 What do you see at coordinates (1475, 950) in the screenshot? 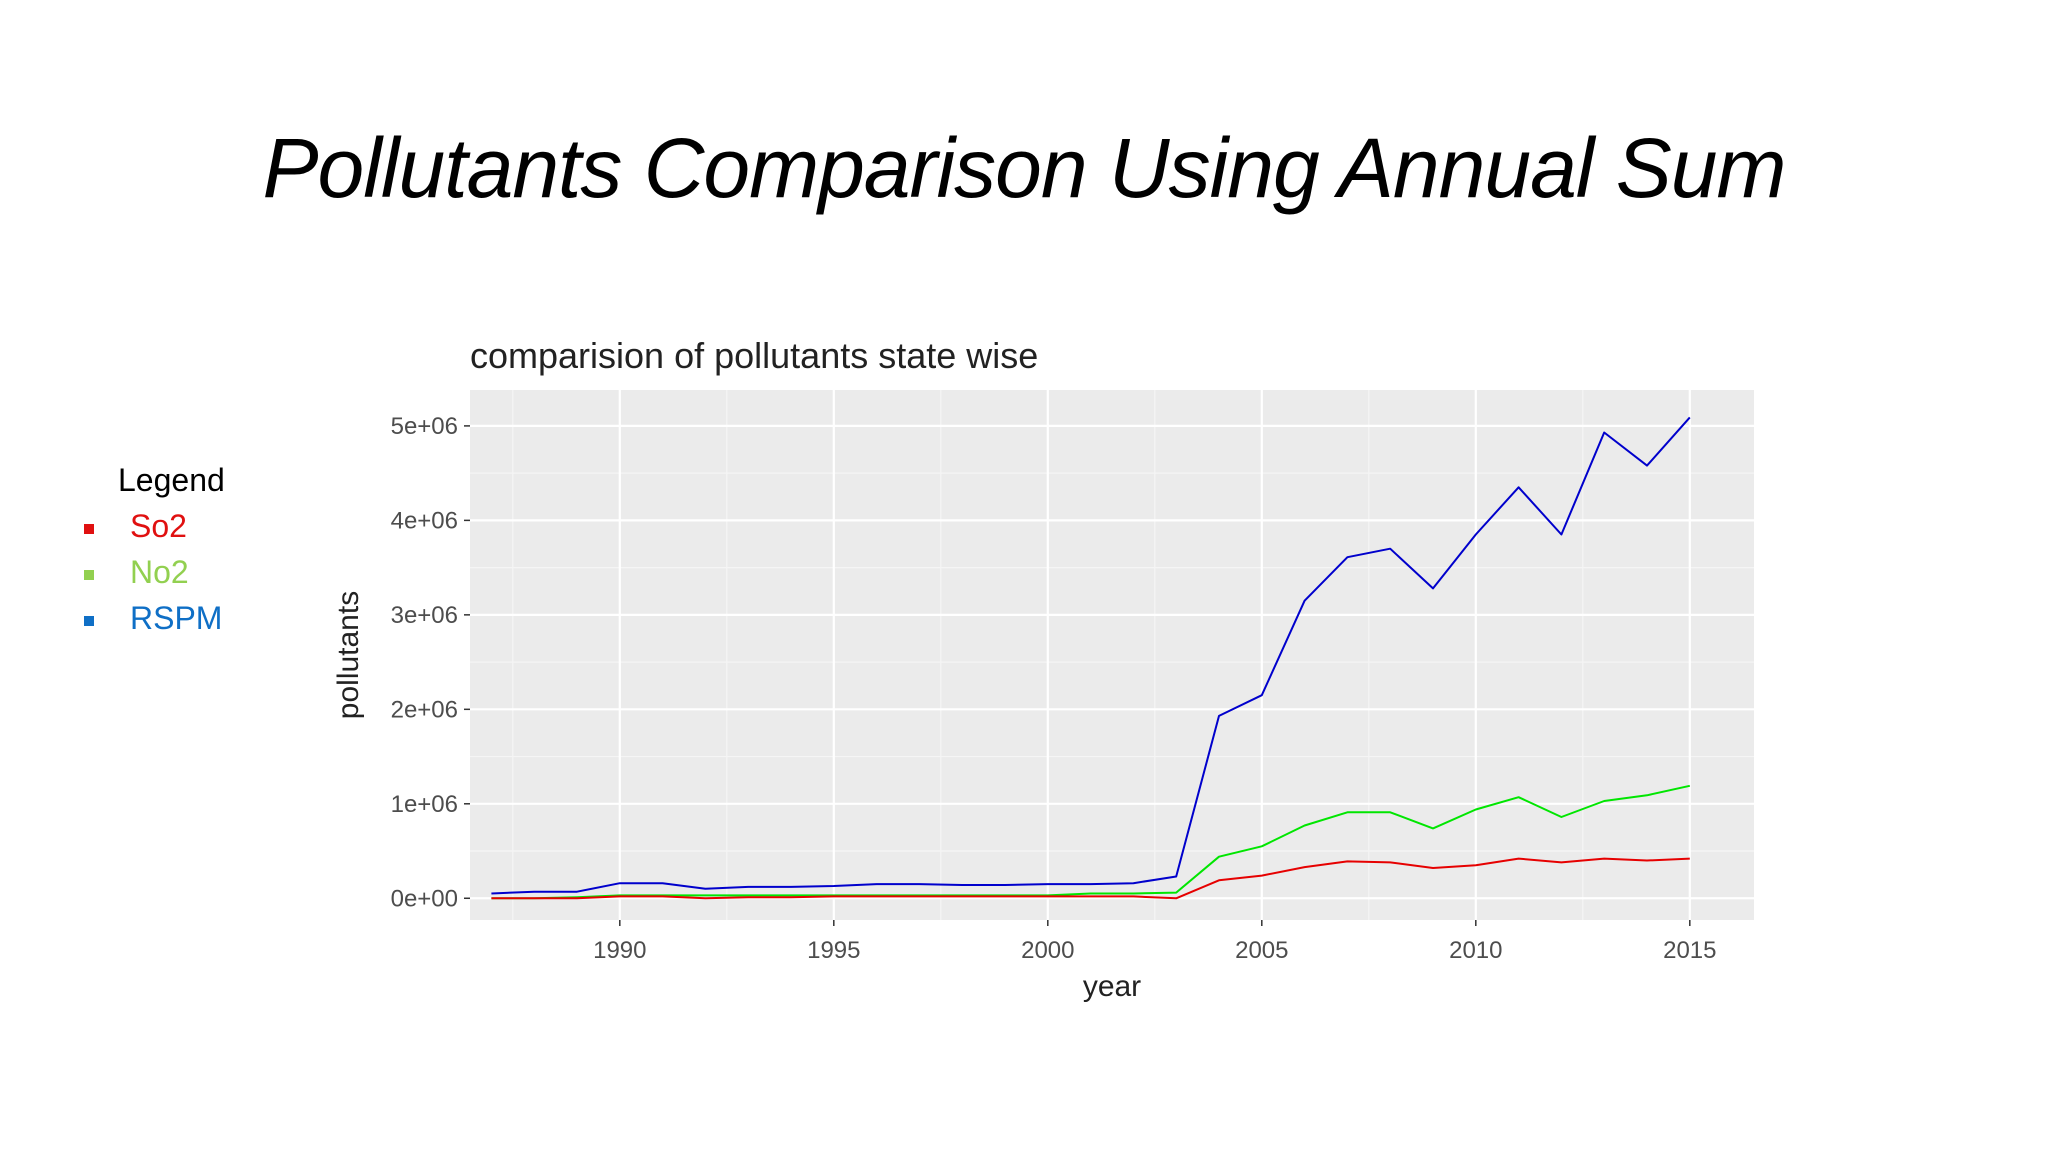
I see `x-tick-label: 2010` at bounding box center [1475, 950].